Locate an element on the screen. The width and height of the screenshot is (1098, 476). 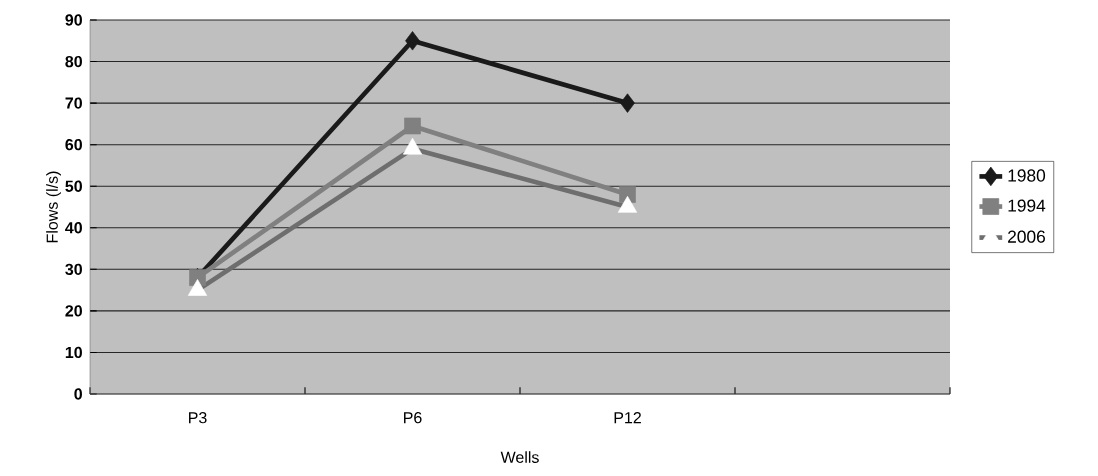
y-tick-label: 30 is located at coordinates (73, 269).